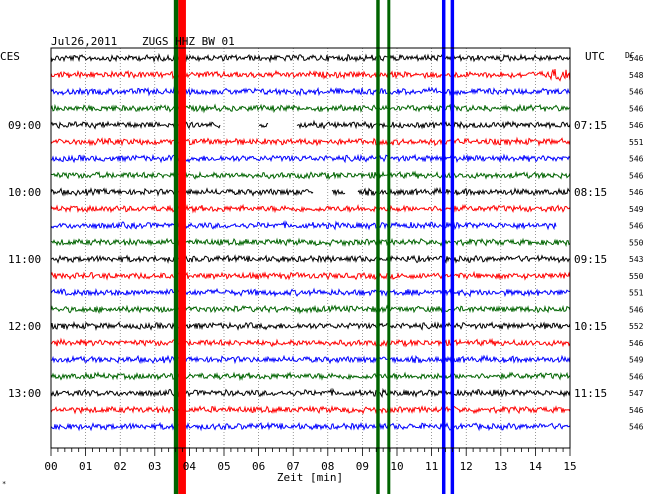 This screenshot has width=650, height=494. Describe the element at coordinates (50, 466) in the screenshot. I see `x-tick-label: 00` at that location.